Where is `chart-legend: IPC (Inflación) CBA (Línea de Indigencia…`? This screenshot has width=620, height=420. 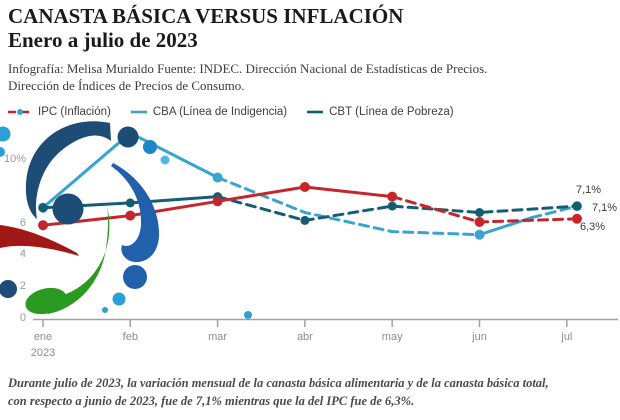
chart-legend: IPC (Inflación) CBA (Línea de Indigencia… is located at coordinates (230, 112).